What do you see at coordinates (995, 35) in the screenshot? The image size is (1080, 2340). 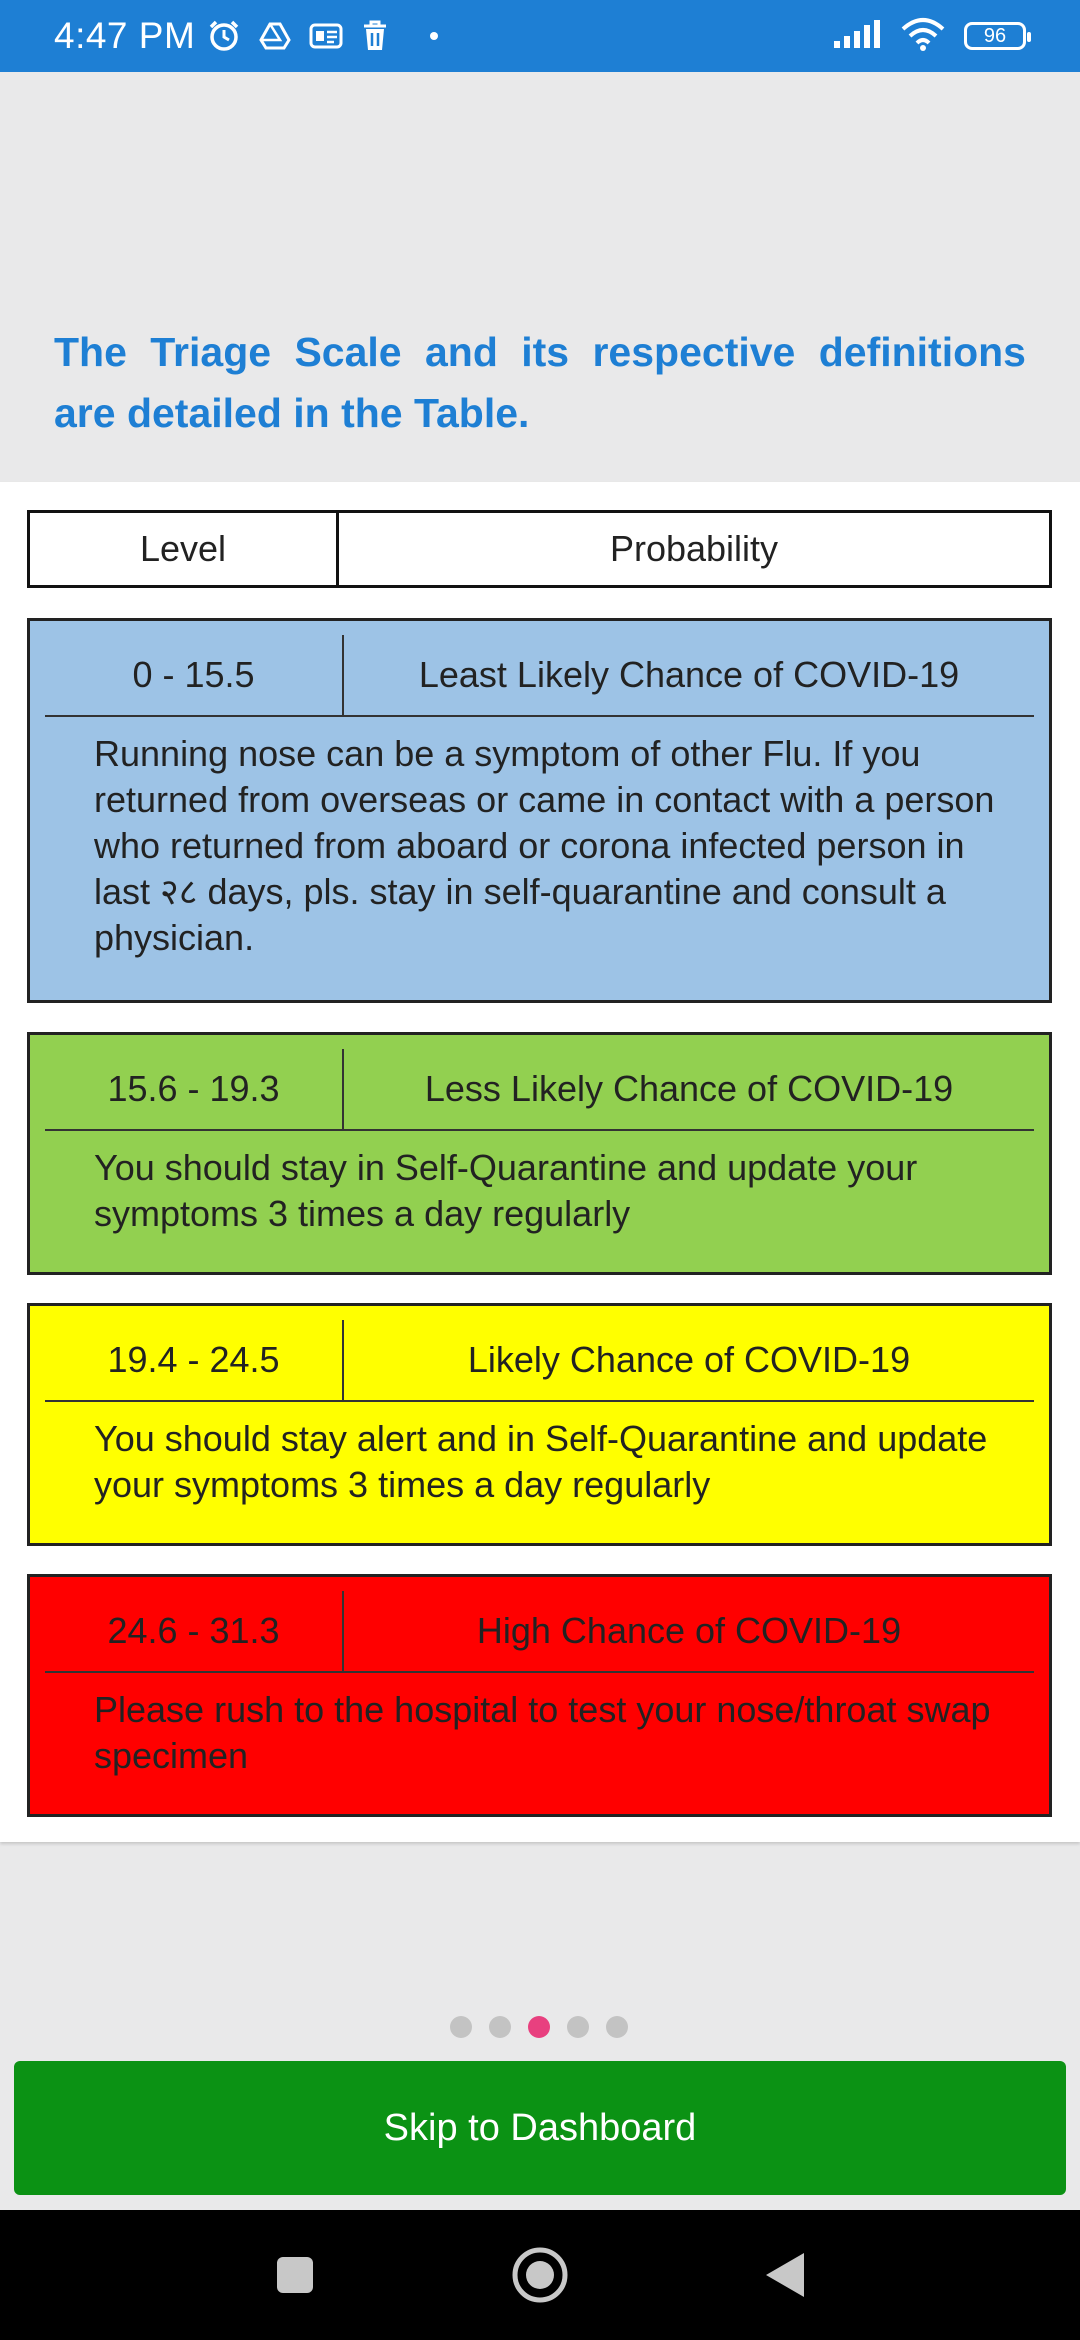 I see `battery-level: 96` at bounding box center [995, 35].